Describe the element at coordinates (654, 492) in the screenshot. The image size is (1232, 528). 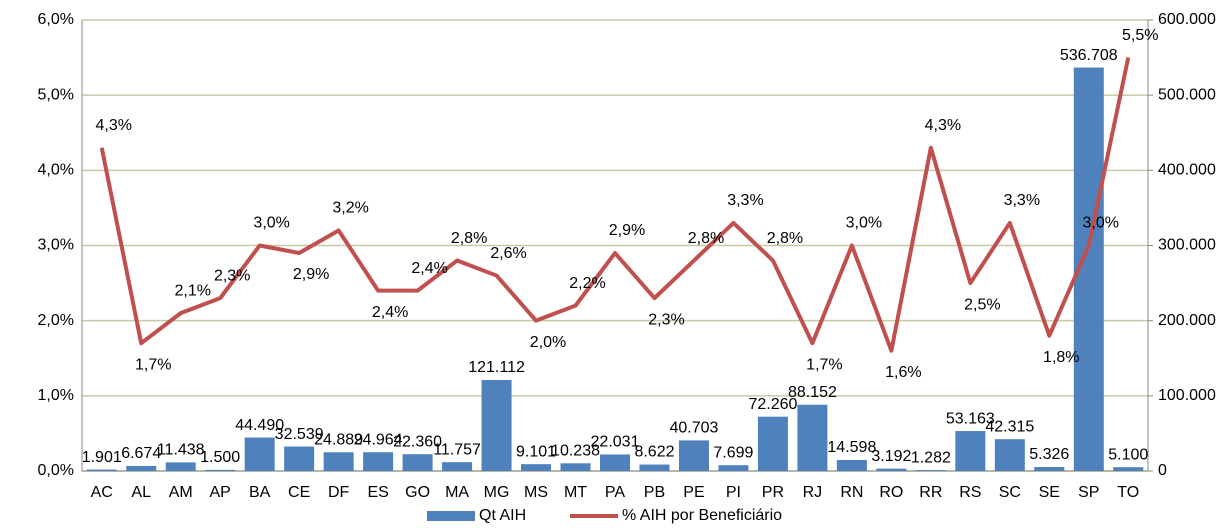
I see `x-tick-label: PB` at that location.